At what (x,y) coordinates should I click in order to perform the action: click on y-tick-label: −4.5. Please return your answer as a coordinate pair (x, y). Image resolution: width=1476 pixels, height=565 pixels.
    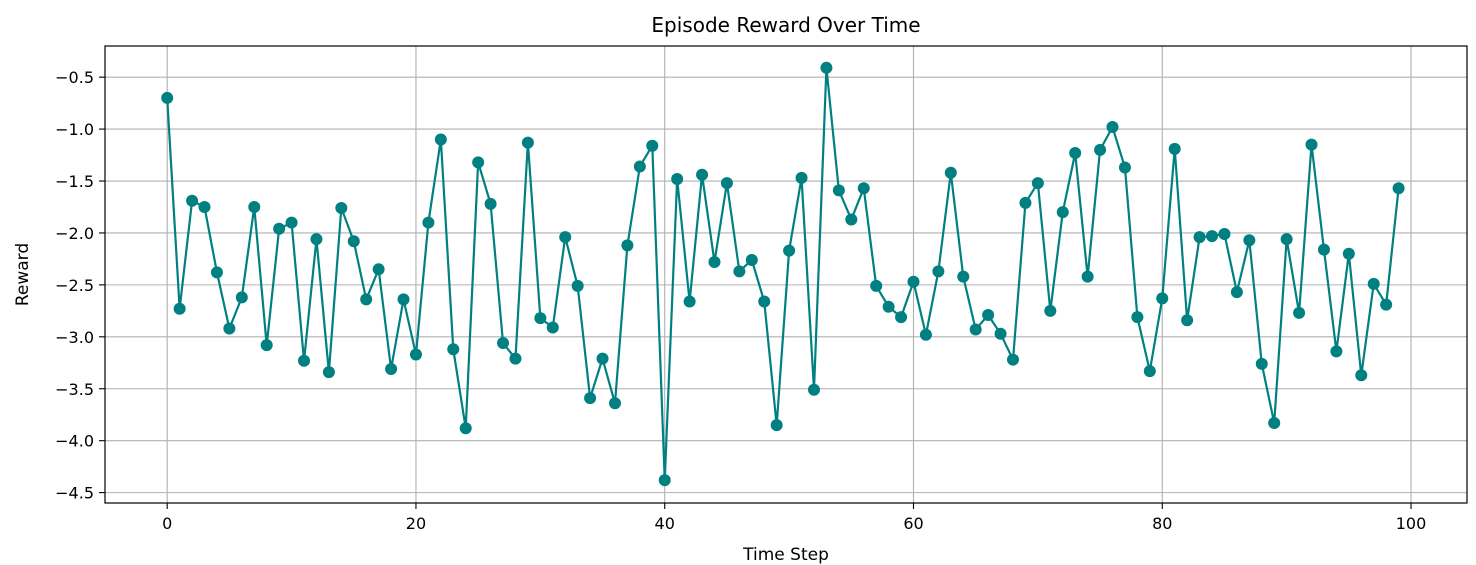
    Looking at the image, I should click on (74, 493).